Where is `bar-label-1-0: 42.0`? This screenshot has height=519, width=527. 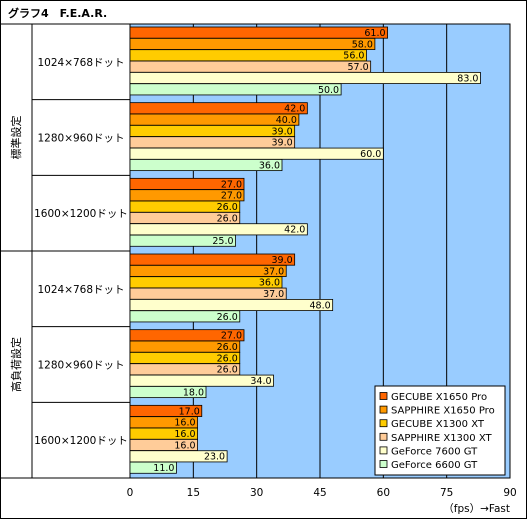 bar-label-1-0: 42.0 is located at coordinates (294, 109).